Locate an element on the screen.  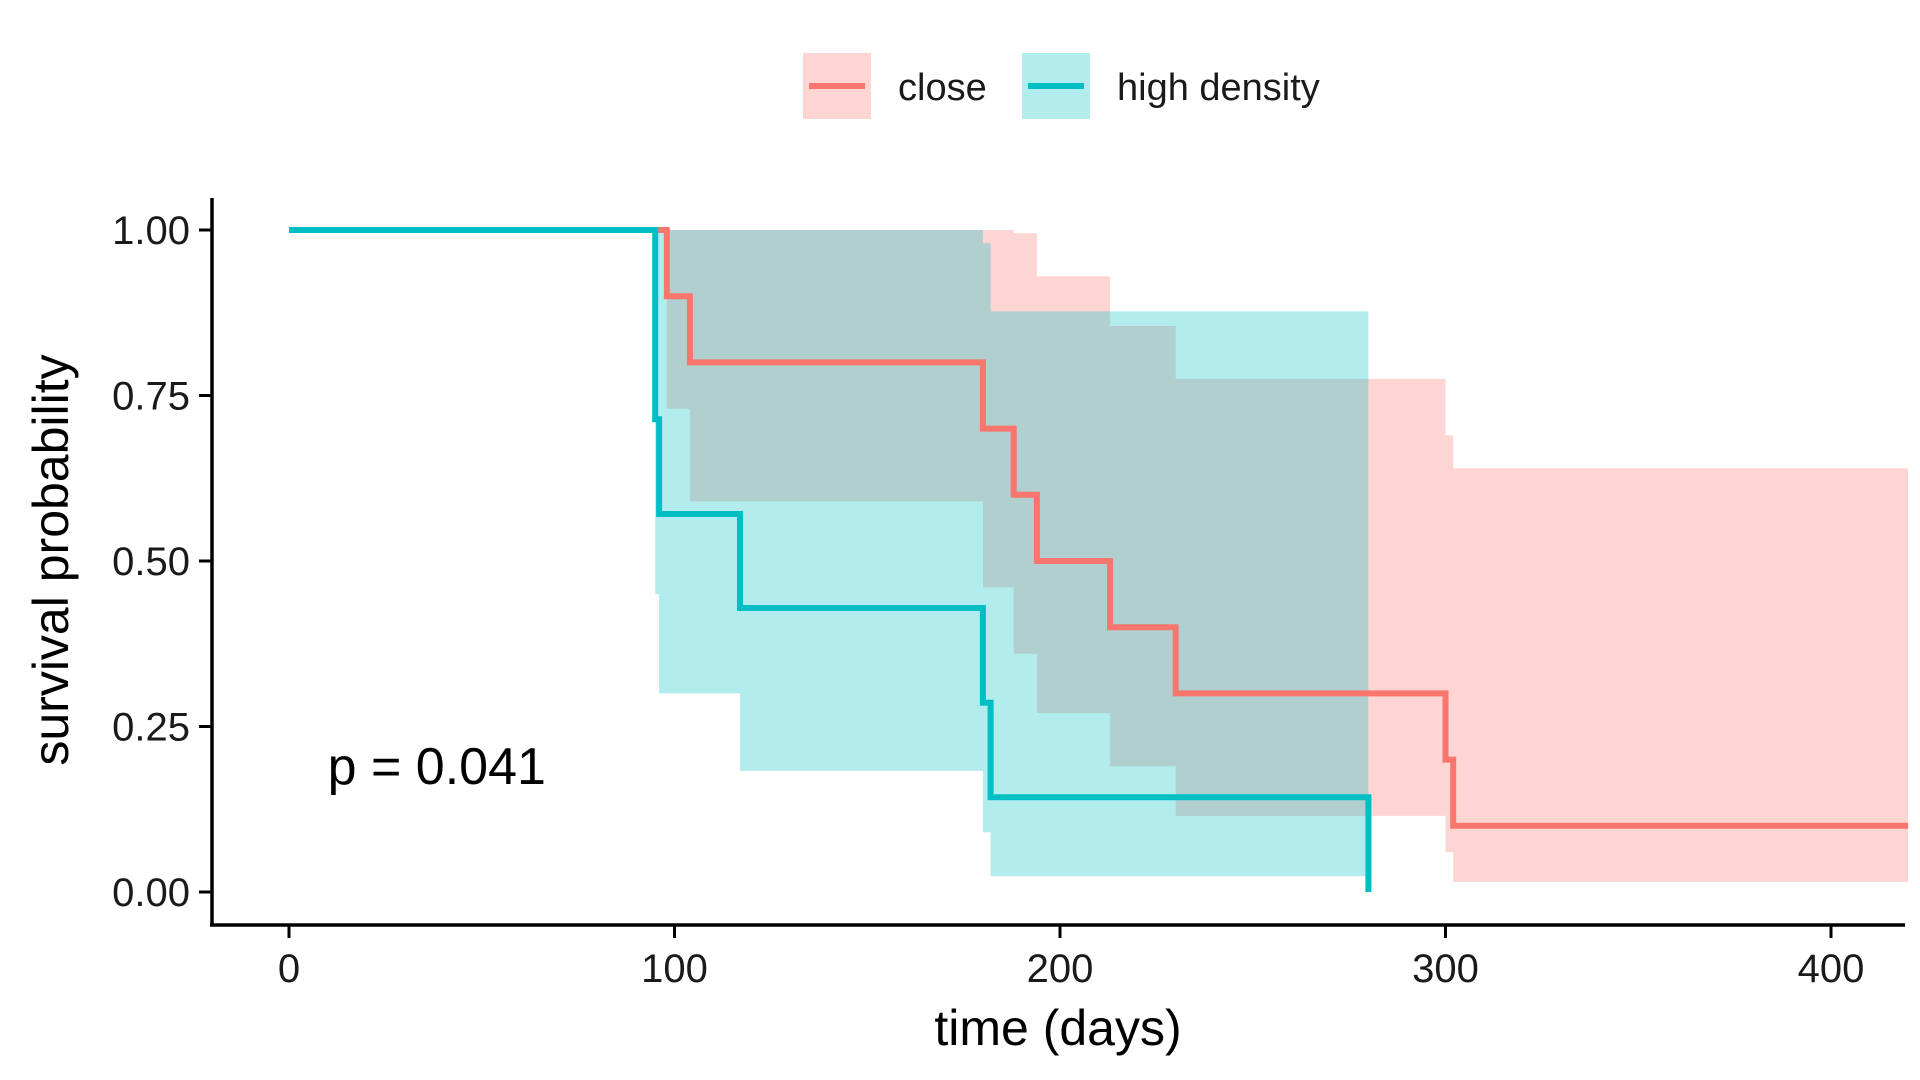
y-tick-label: 1.00 is located at coordinates (151, 231).